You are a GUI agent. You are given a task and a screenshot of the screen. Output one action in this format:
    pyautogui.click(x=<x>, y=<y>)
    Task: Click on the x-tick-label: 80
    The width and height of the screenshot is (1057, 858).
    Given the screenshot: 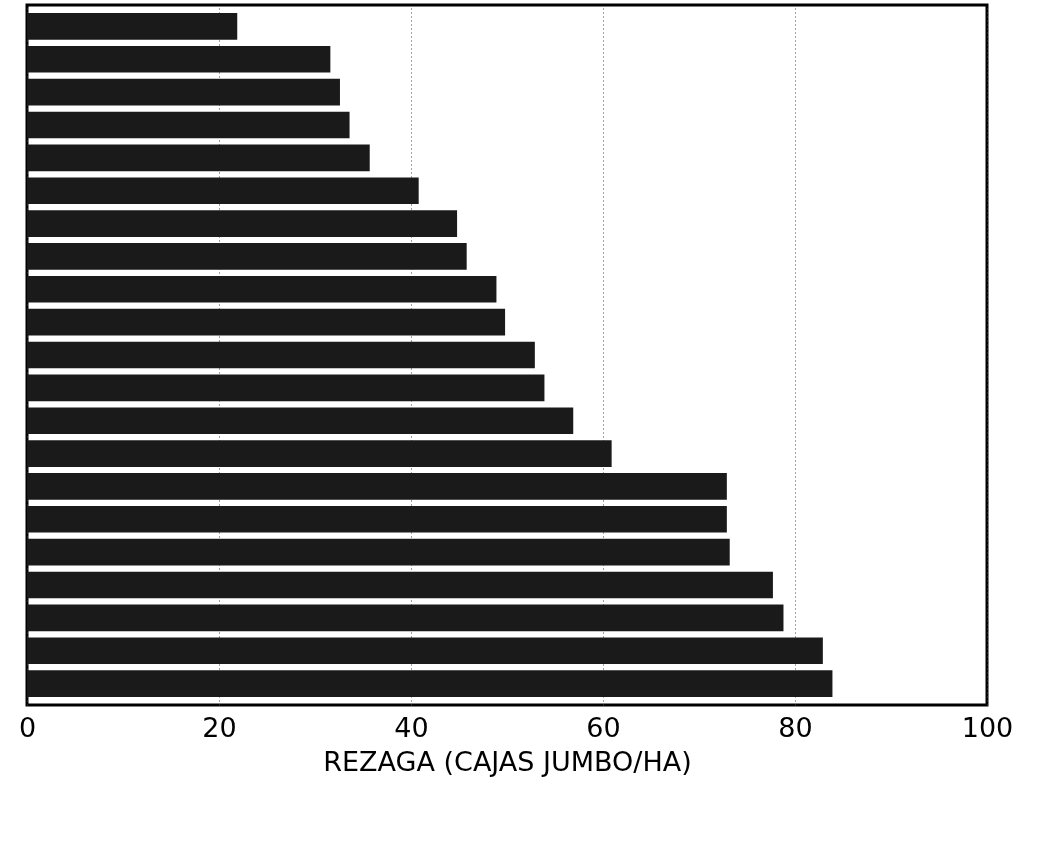 What is the action you would take?
    pyautogui.click(x=795, y=727)
    